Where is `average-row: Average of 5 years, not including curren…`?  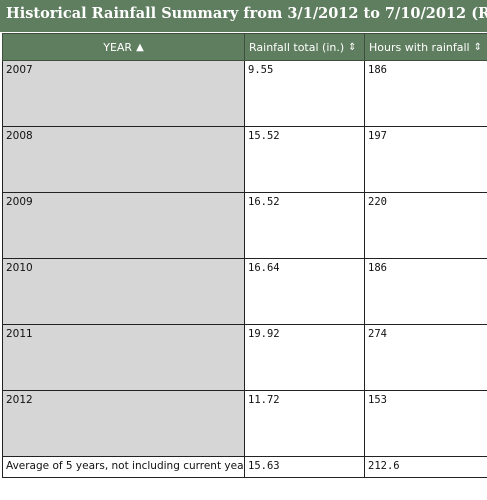 average-row: Average of 5 years, not including curren… is located at coordinates (244, 467).